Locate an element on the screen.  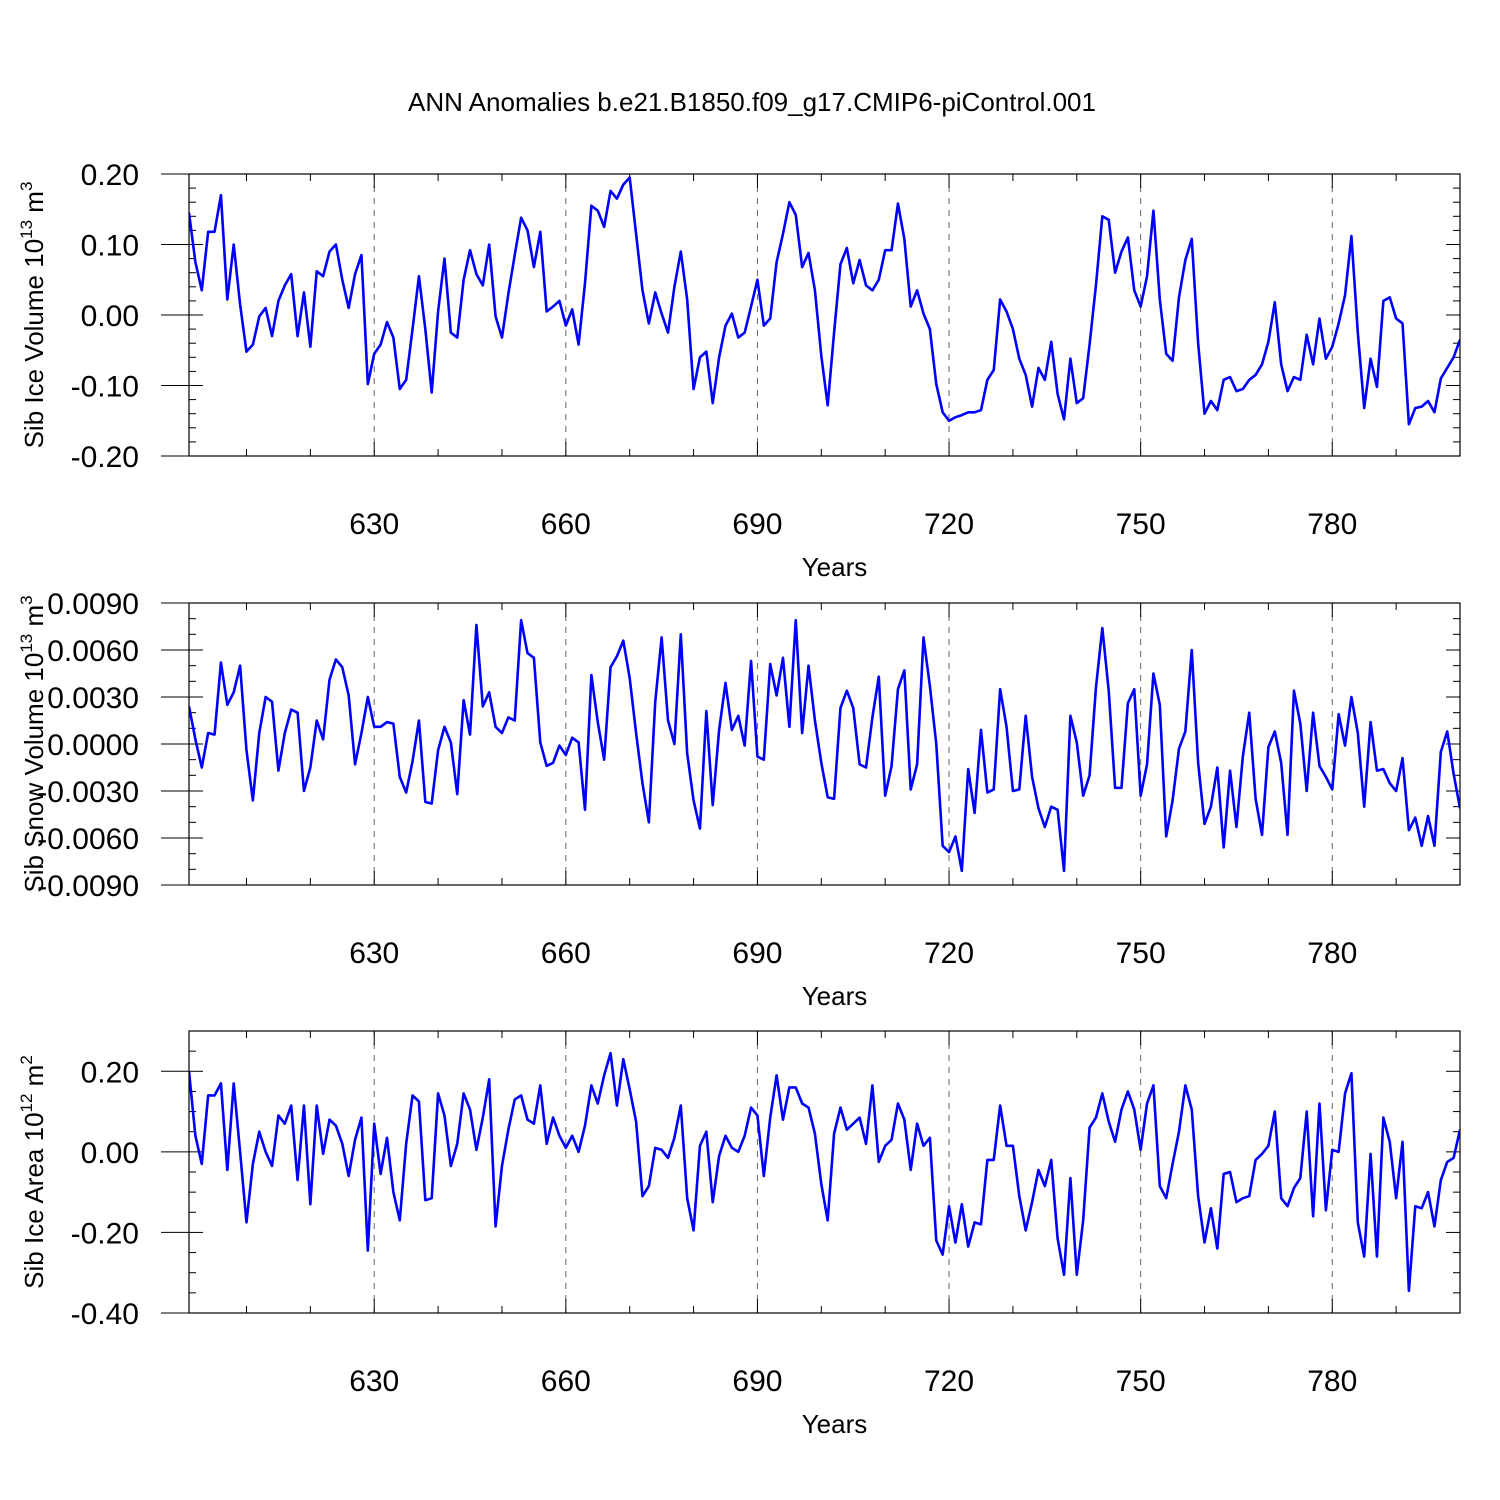
y-tick-label: 0.0000 is located at coordinates (93, 745).